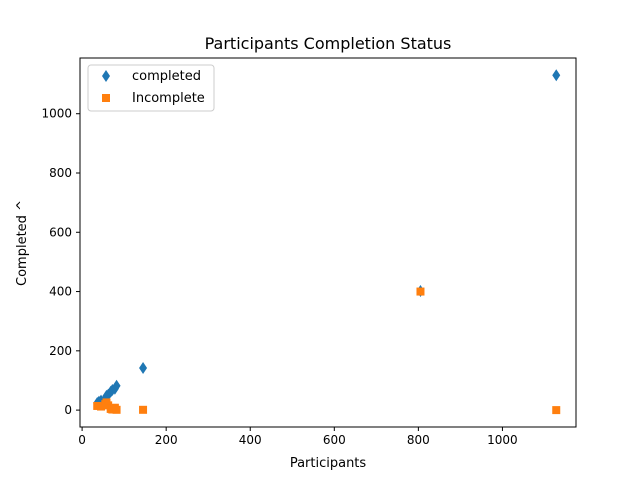  I want to click on legend-label-completed: completed, so click(166, 76).